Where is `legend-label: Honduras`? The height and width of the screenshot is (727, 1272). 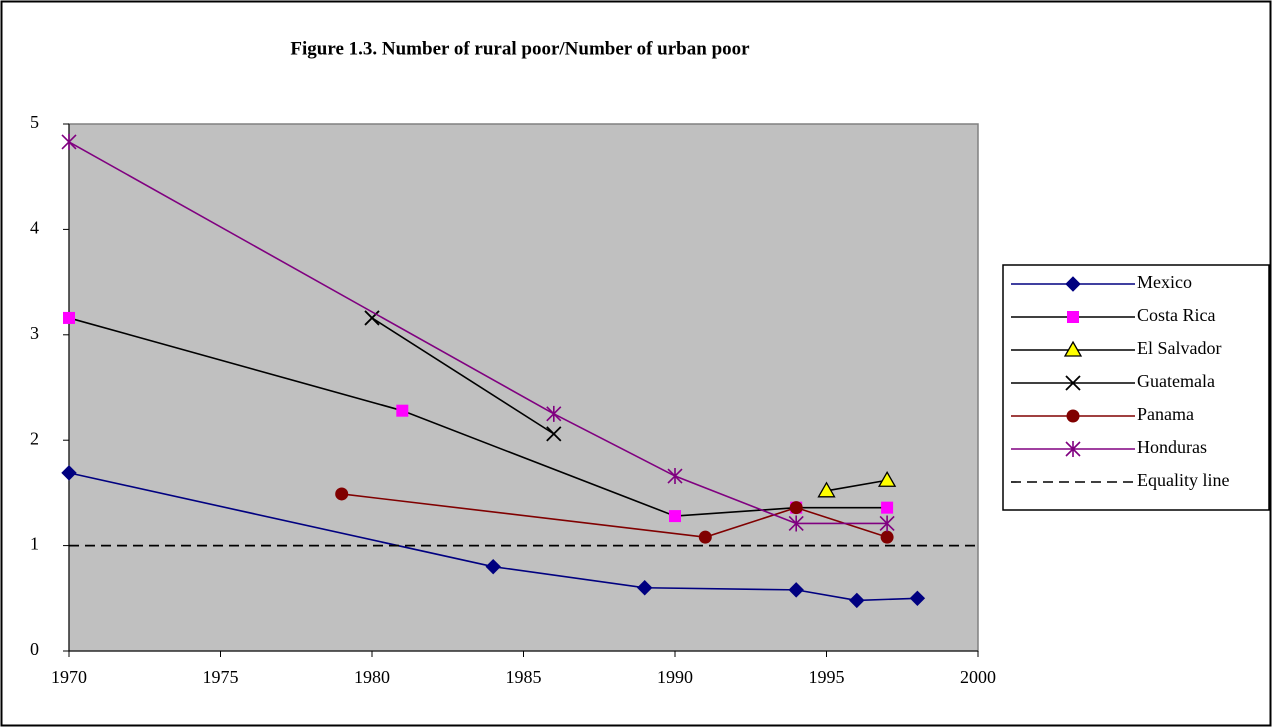
legend-label: Honduras is located at coordinates (1172, 447).